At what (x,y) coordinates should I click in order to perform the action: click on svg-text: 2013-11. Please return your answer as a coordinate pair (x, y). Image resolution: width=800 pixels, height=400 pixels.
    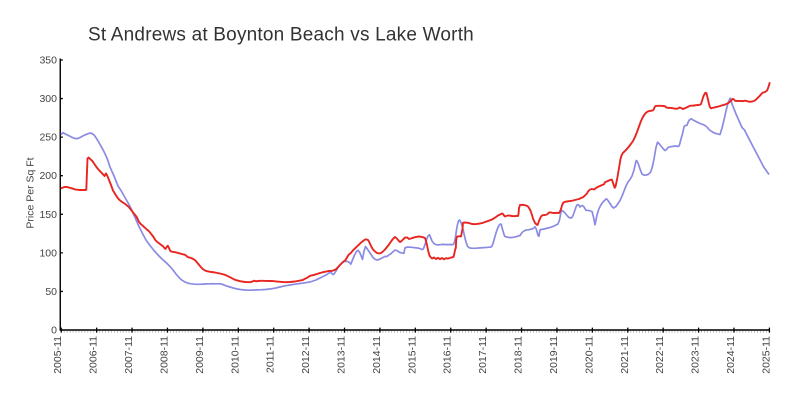
    Looking at the image, I should click on (342, 355).